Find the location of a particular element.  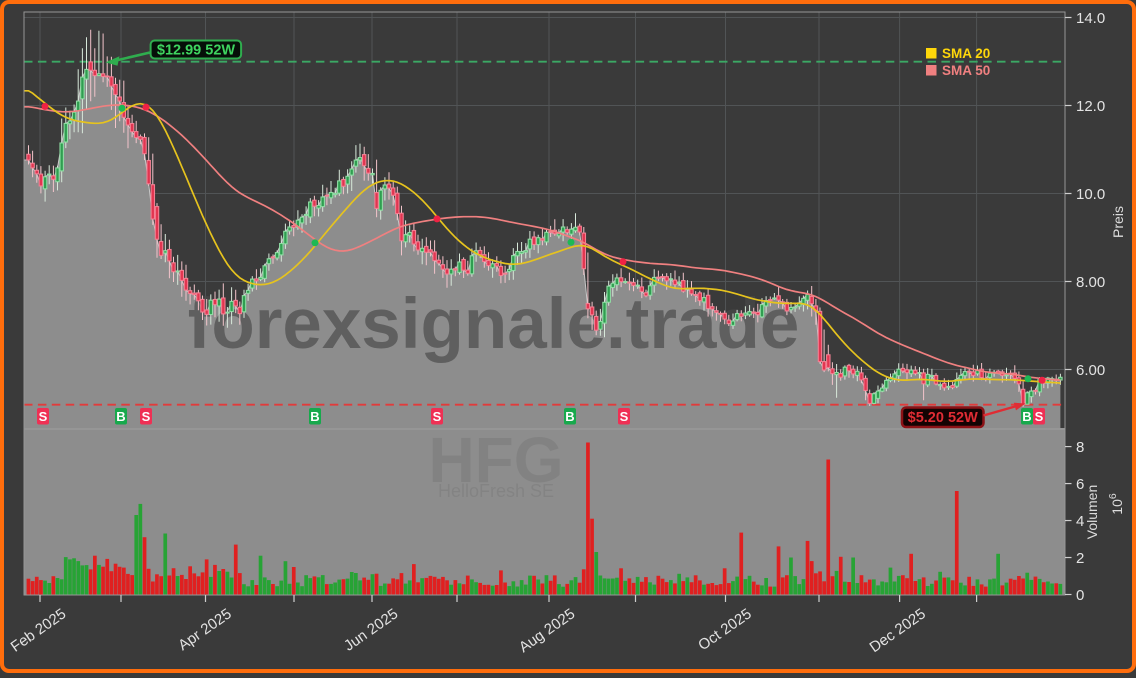

svg-text: 8.00 is located at coordinates (1090, 282).